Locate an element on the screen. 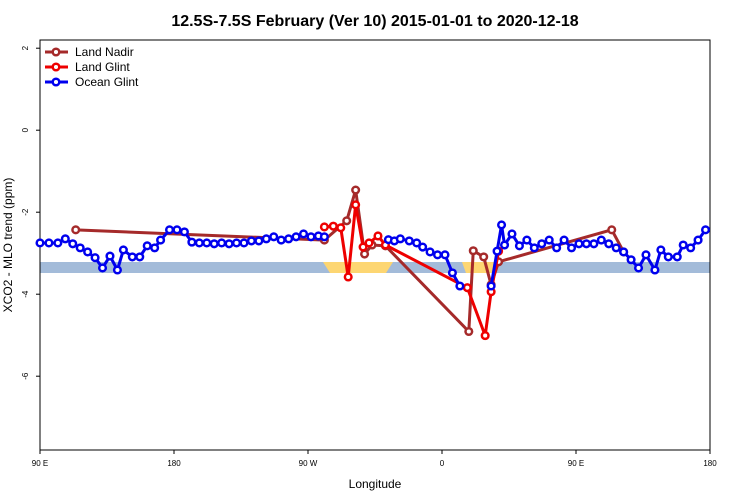  y-tick-label: 0 is located at coordinates (25, 129).